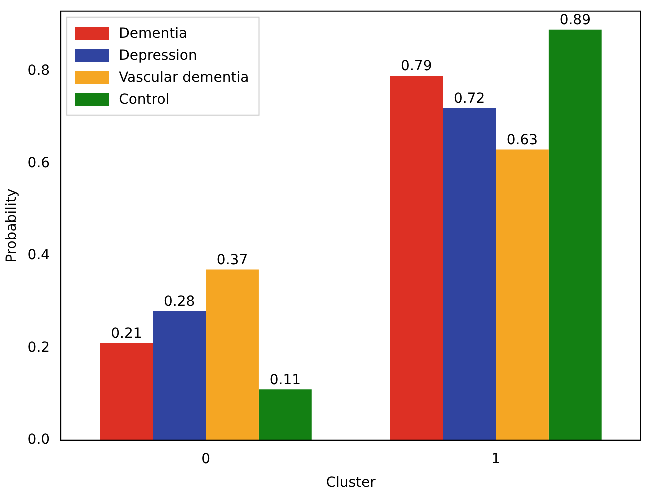  What do you see at coordinates (351, 483) in the screenshot?
I see `x-axis-title: Cluster` at bounding box center [351, 483].